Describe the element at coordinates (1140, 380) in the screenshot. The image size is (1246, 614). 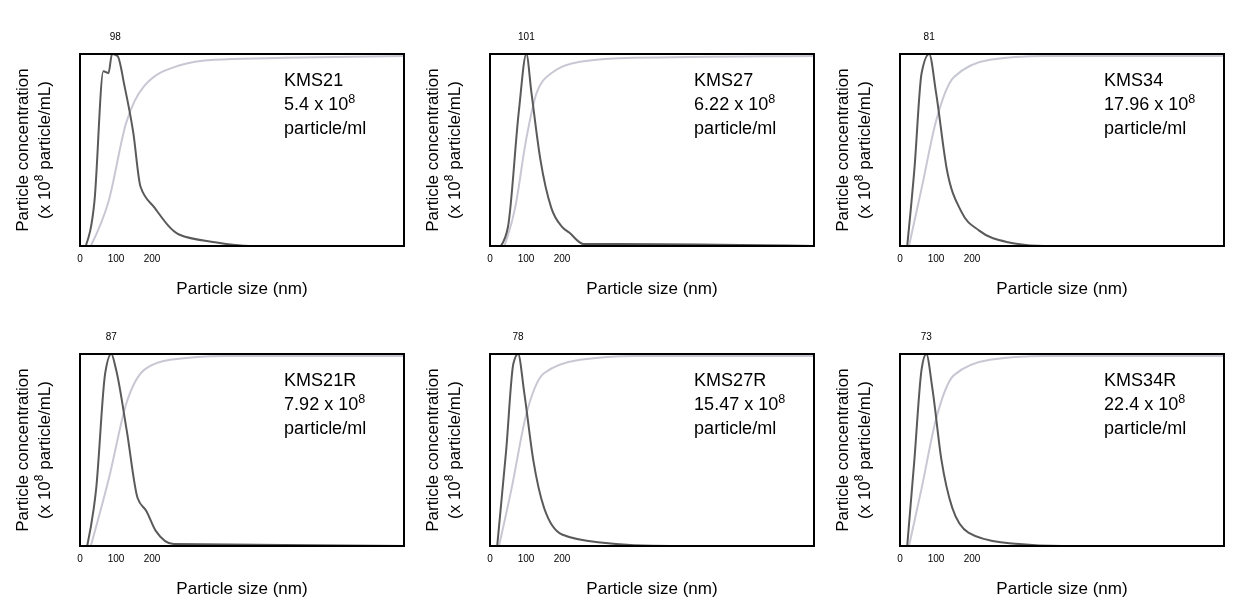
I see `annotation: KMS34R` at that location.